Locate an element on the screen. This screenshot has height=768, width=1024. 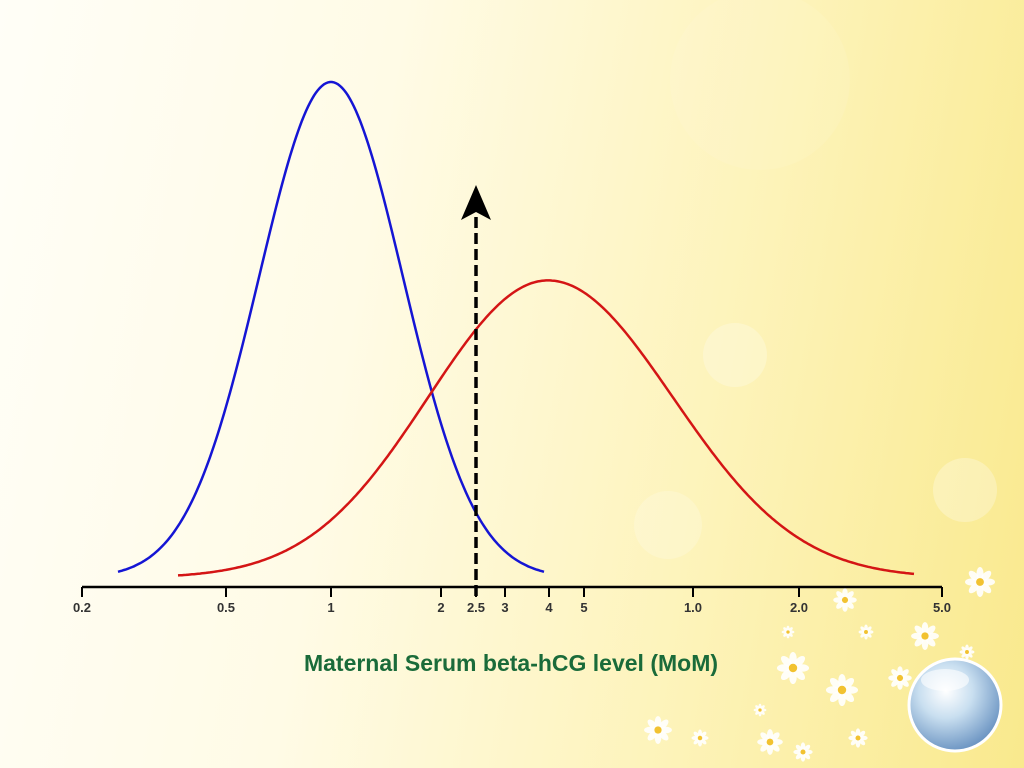
x-tick-label: 3 is located at coordinates (504, 607).